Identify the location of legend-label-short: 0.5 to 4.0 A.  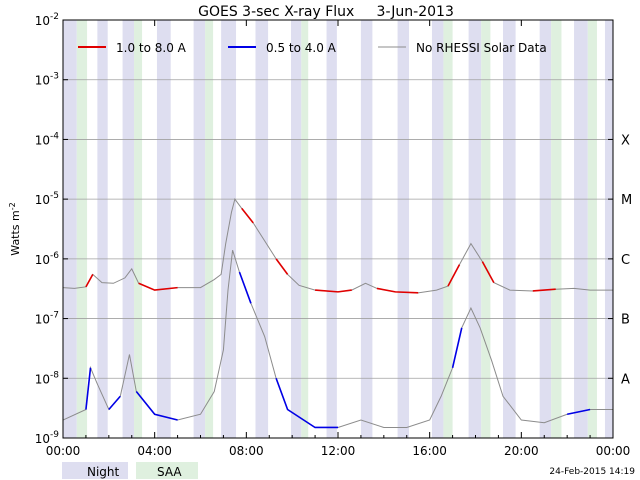
(301, 48).